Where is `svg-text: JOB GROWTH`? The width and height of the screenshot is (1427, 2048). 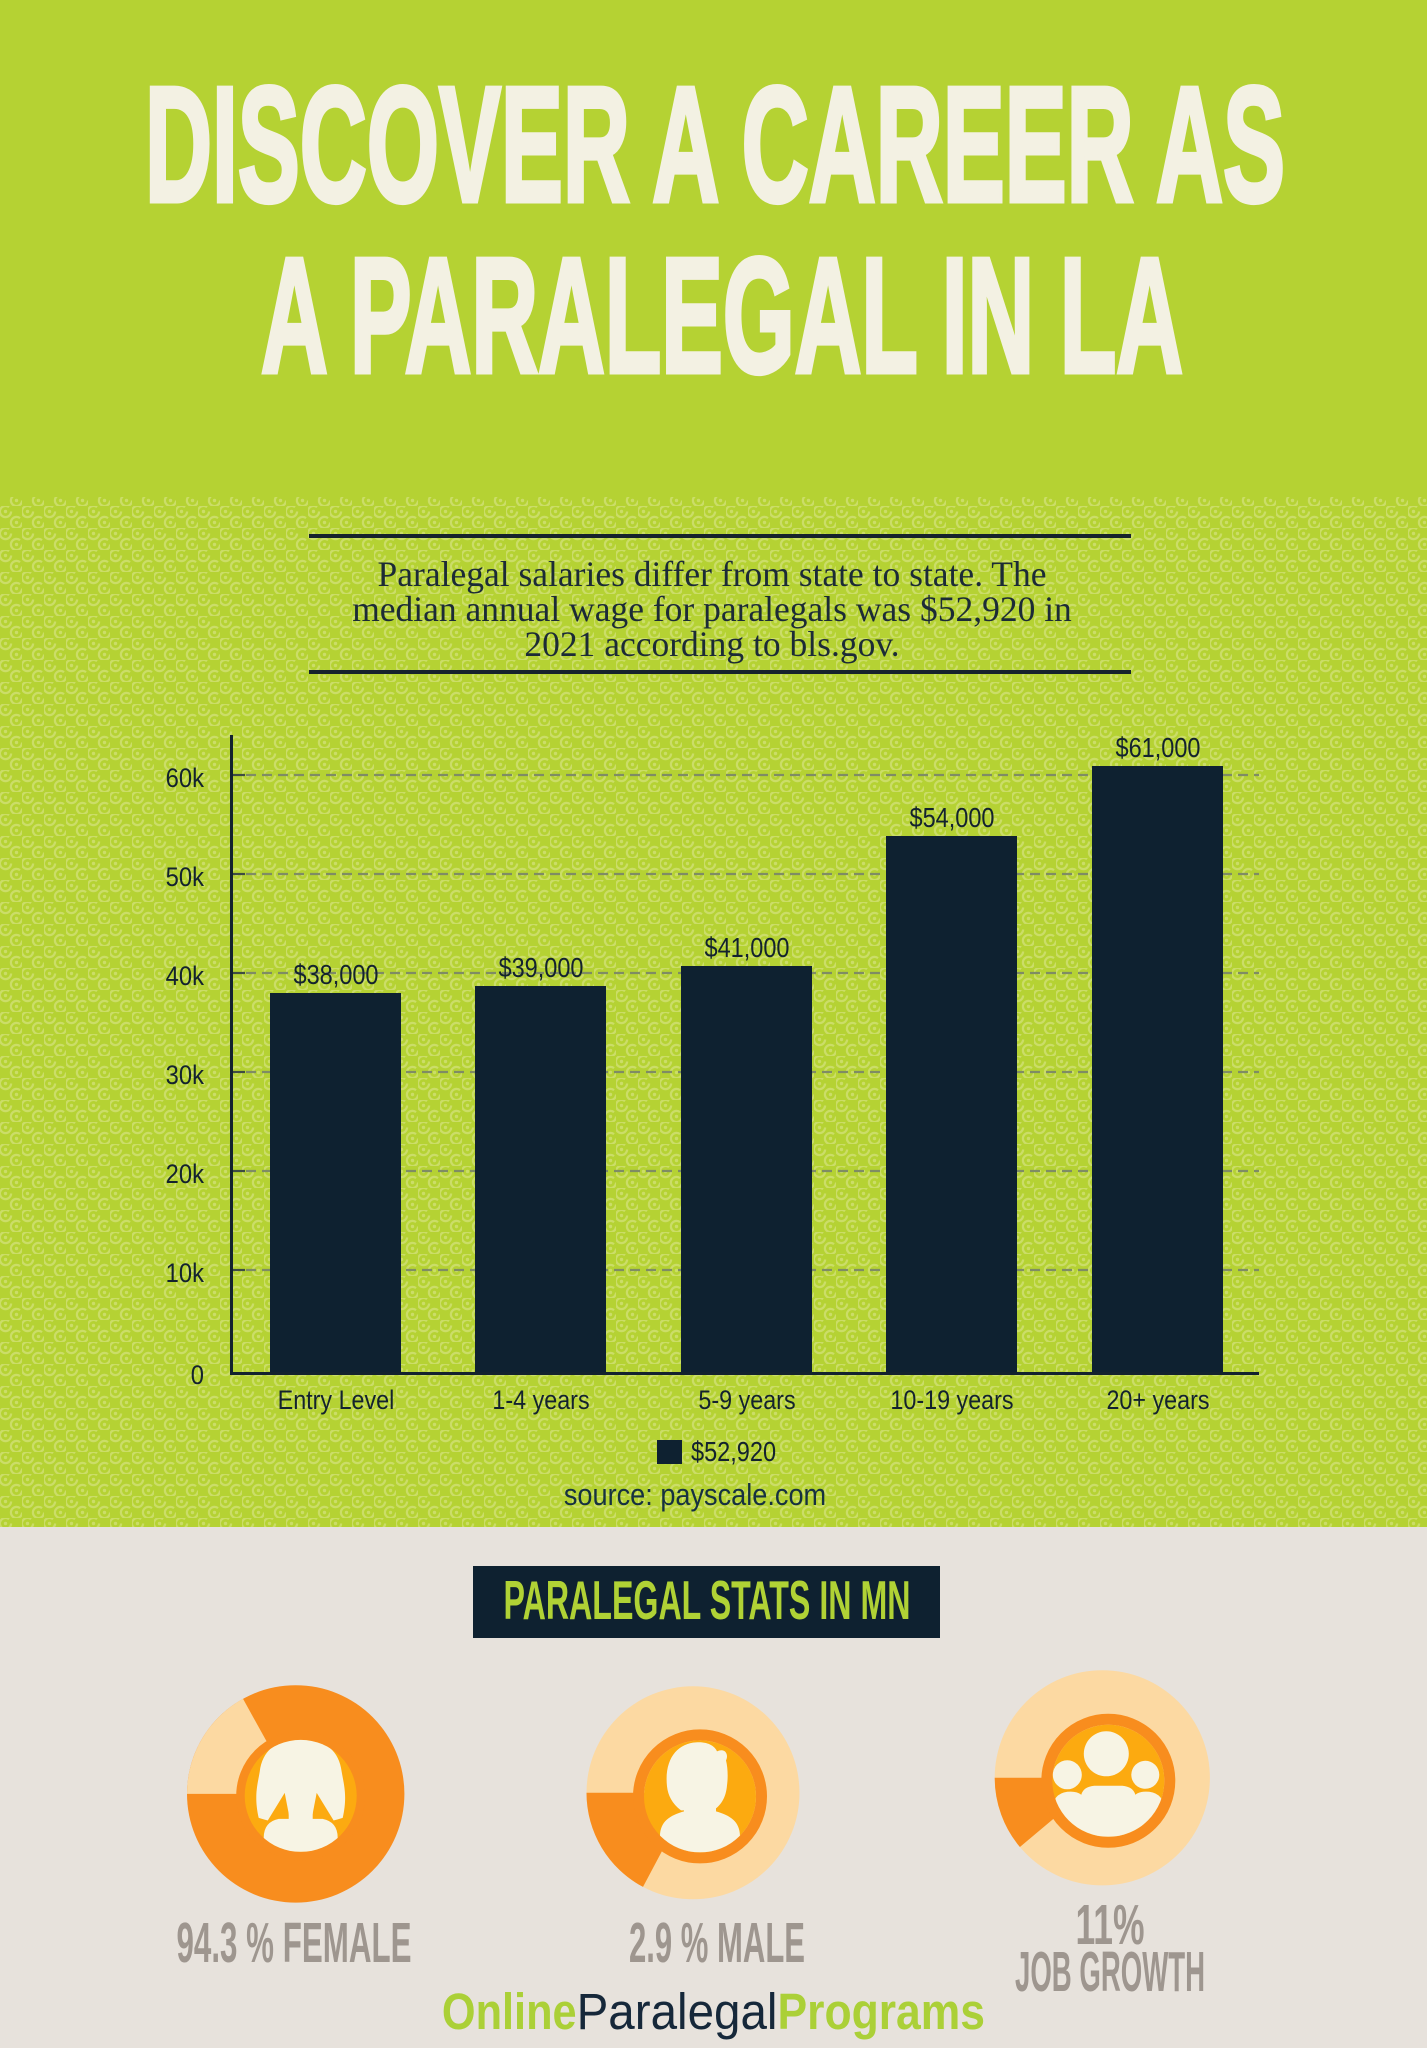 svg-text: JOB GROWTH is located at coordinates (1110, 1972).